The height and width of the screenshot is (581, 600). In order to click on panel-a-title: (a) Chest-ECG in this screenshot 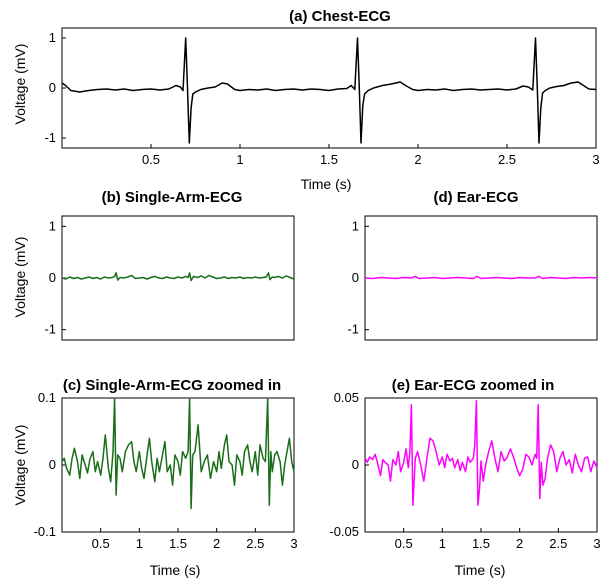, I will do `click(340, 16)`.